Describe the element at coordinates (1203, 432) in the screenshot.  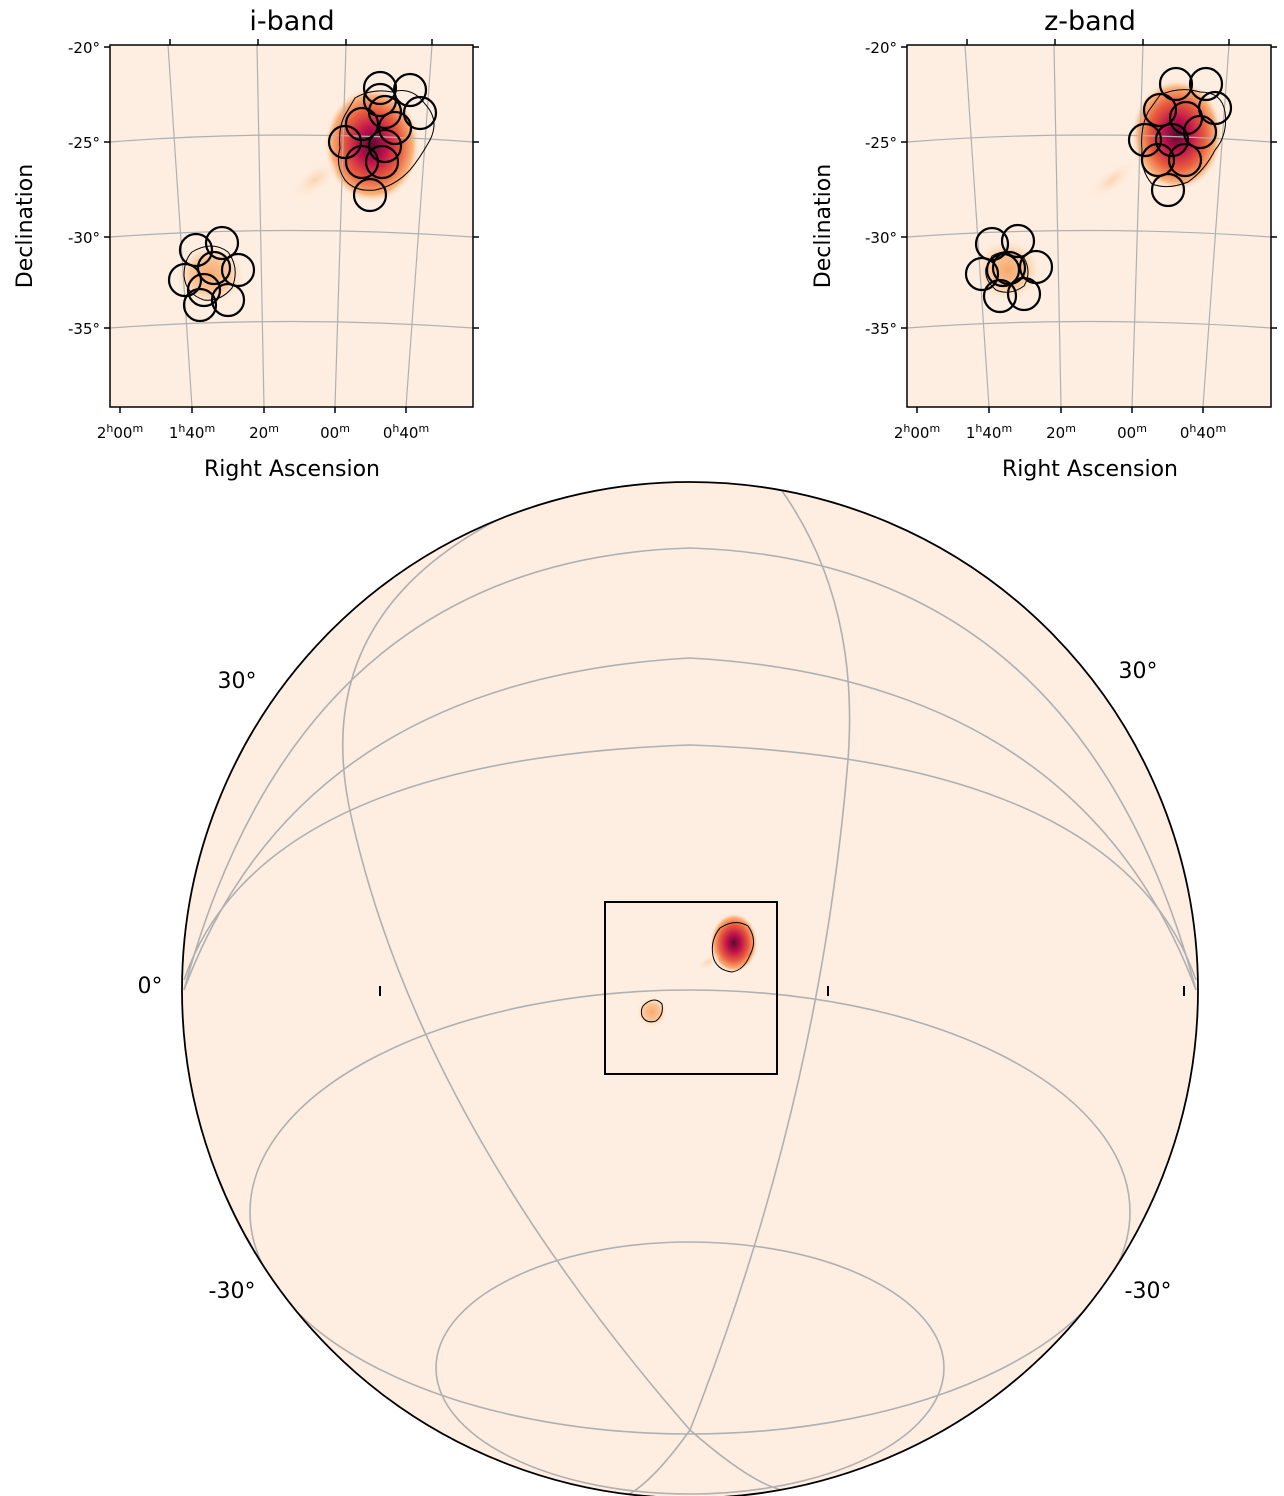
I see `x-tick-label: 0h40m` at that location.